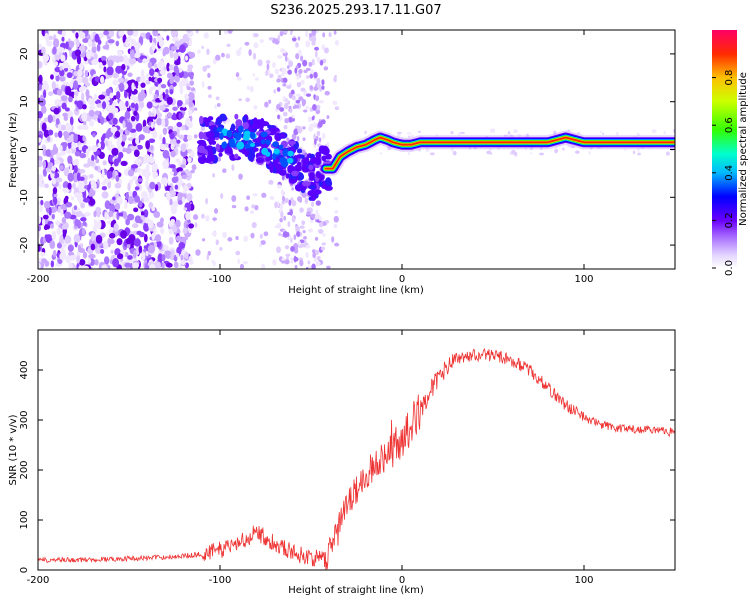 The image size is (750, 600). Describe the element at coordinates (435, 157) in the screenshot. I see `spectrogram-ridge` at that location.